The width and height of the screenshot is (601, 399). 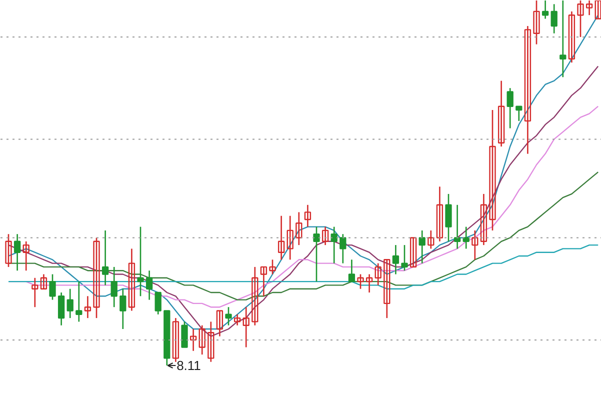 What do you see at coordinates (188, 365) in the screenshot?
I see `annotation: 8.11` at bounding box center [188, 365].